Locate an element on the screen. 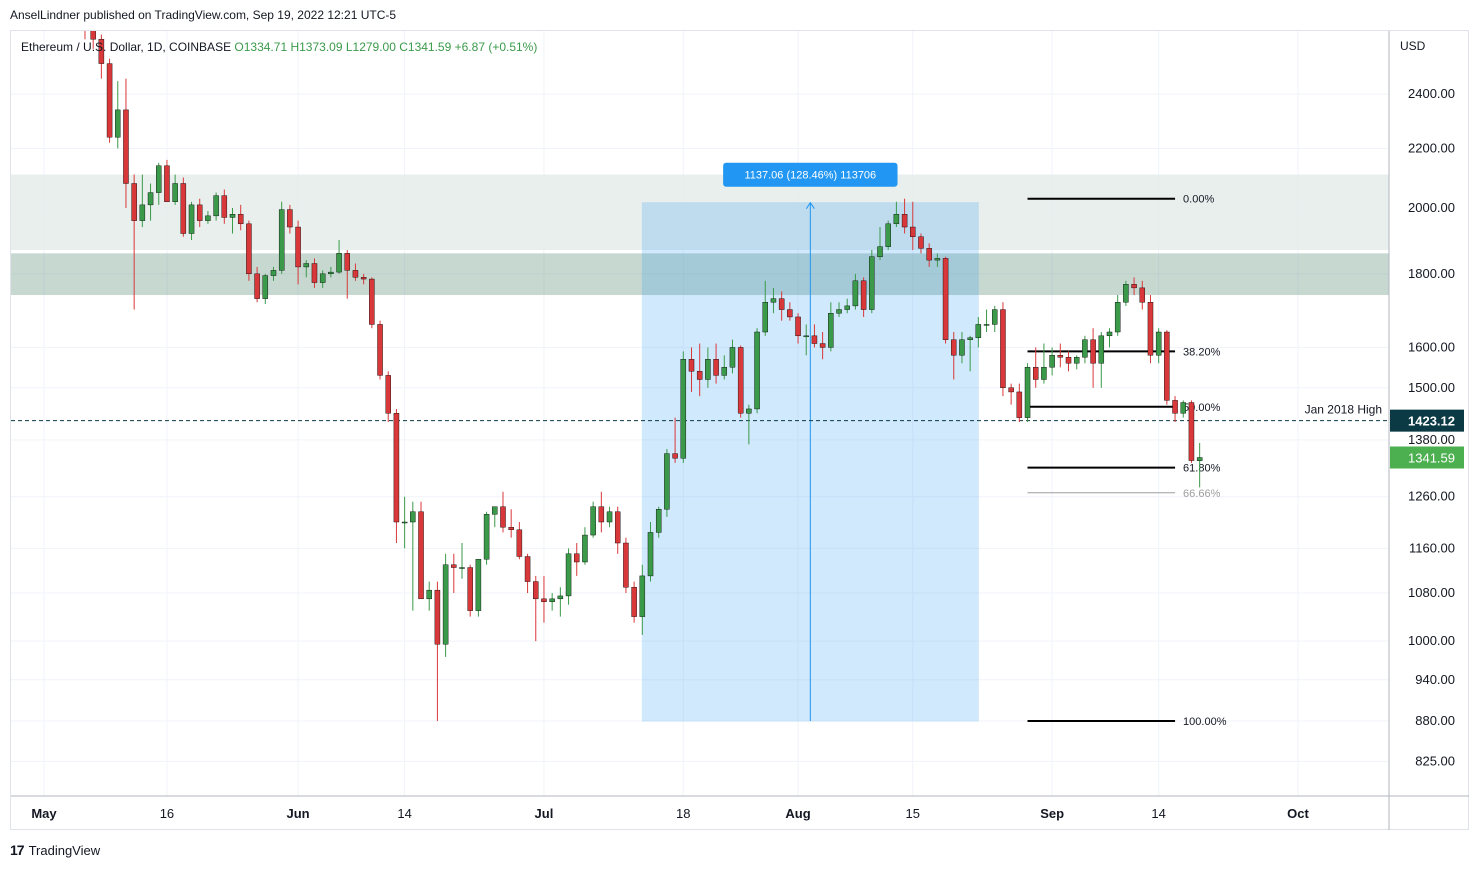 This screenshot has width=1479, height=870. legend-value: H1373.09 is located at coordinates (317, 47).